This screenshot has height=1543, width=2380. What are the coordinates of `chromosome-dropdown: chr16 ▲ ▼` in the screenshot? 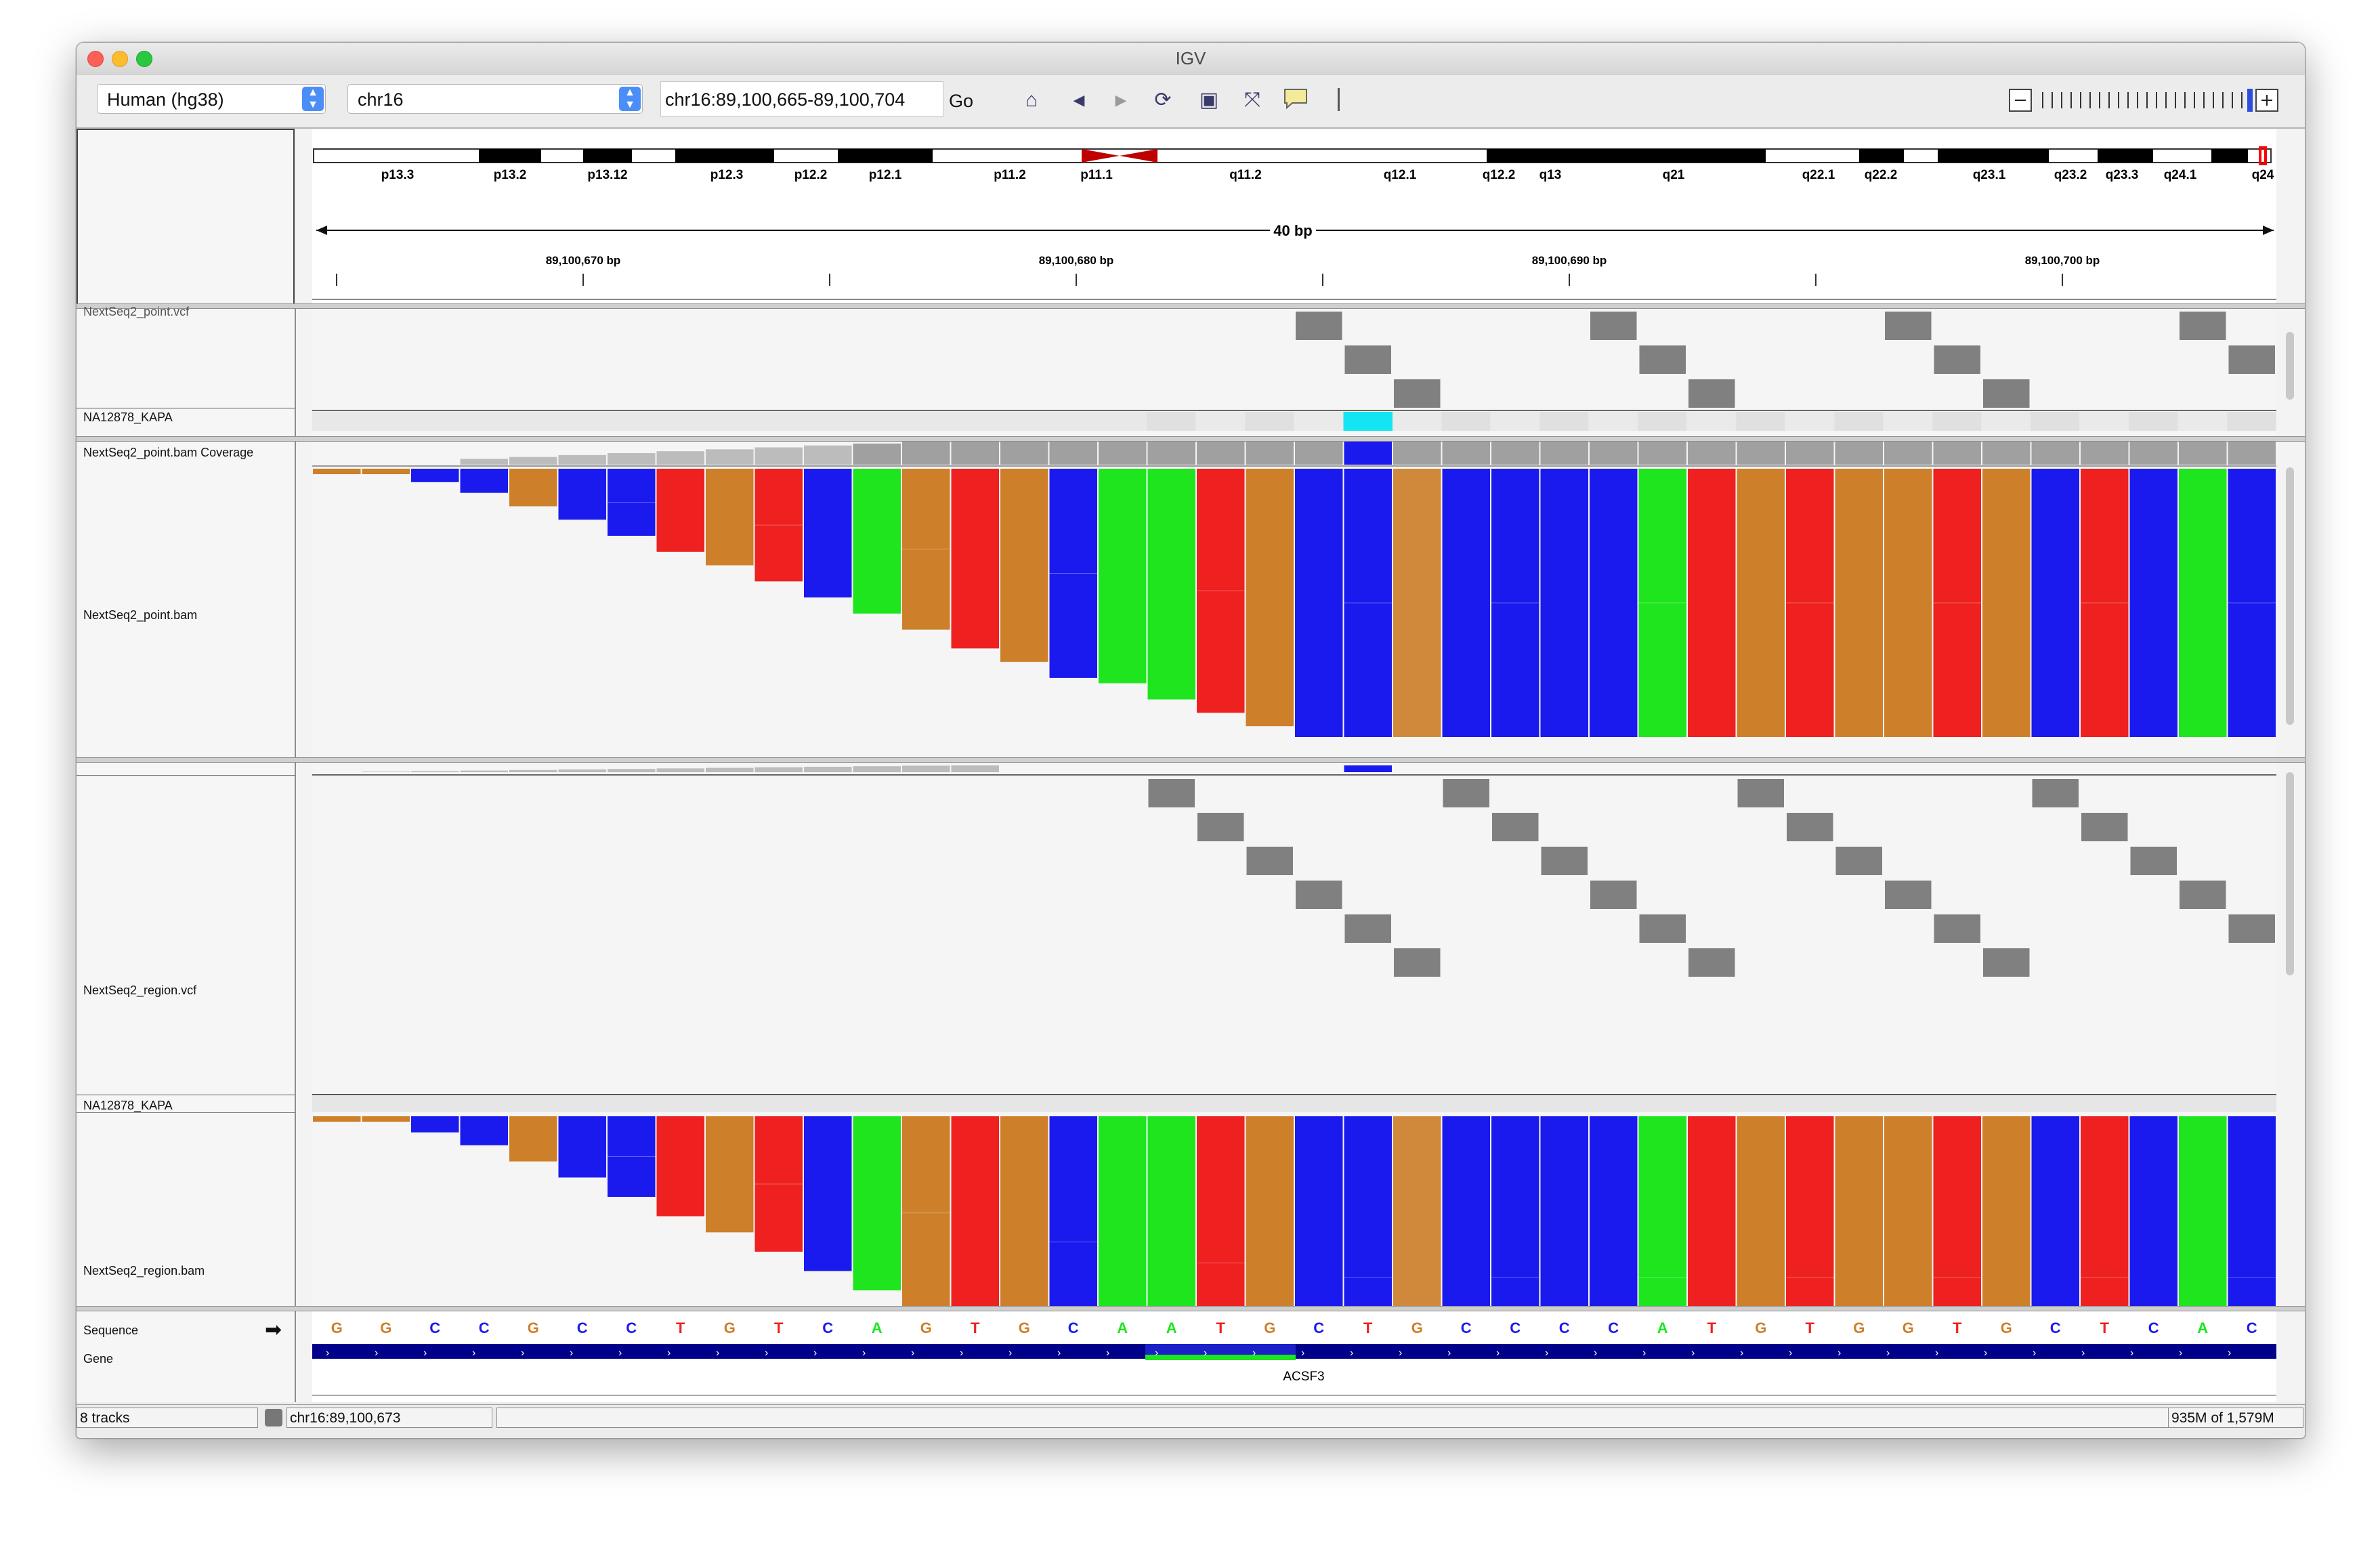 It's located at (495, 99).